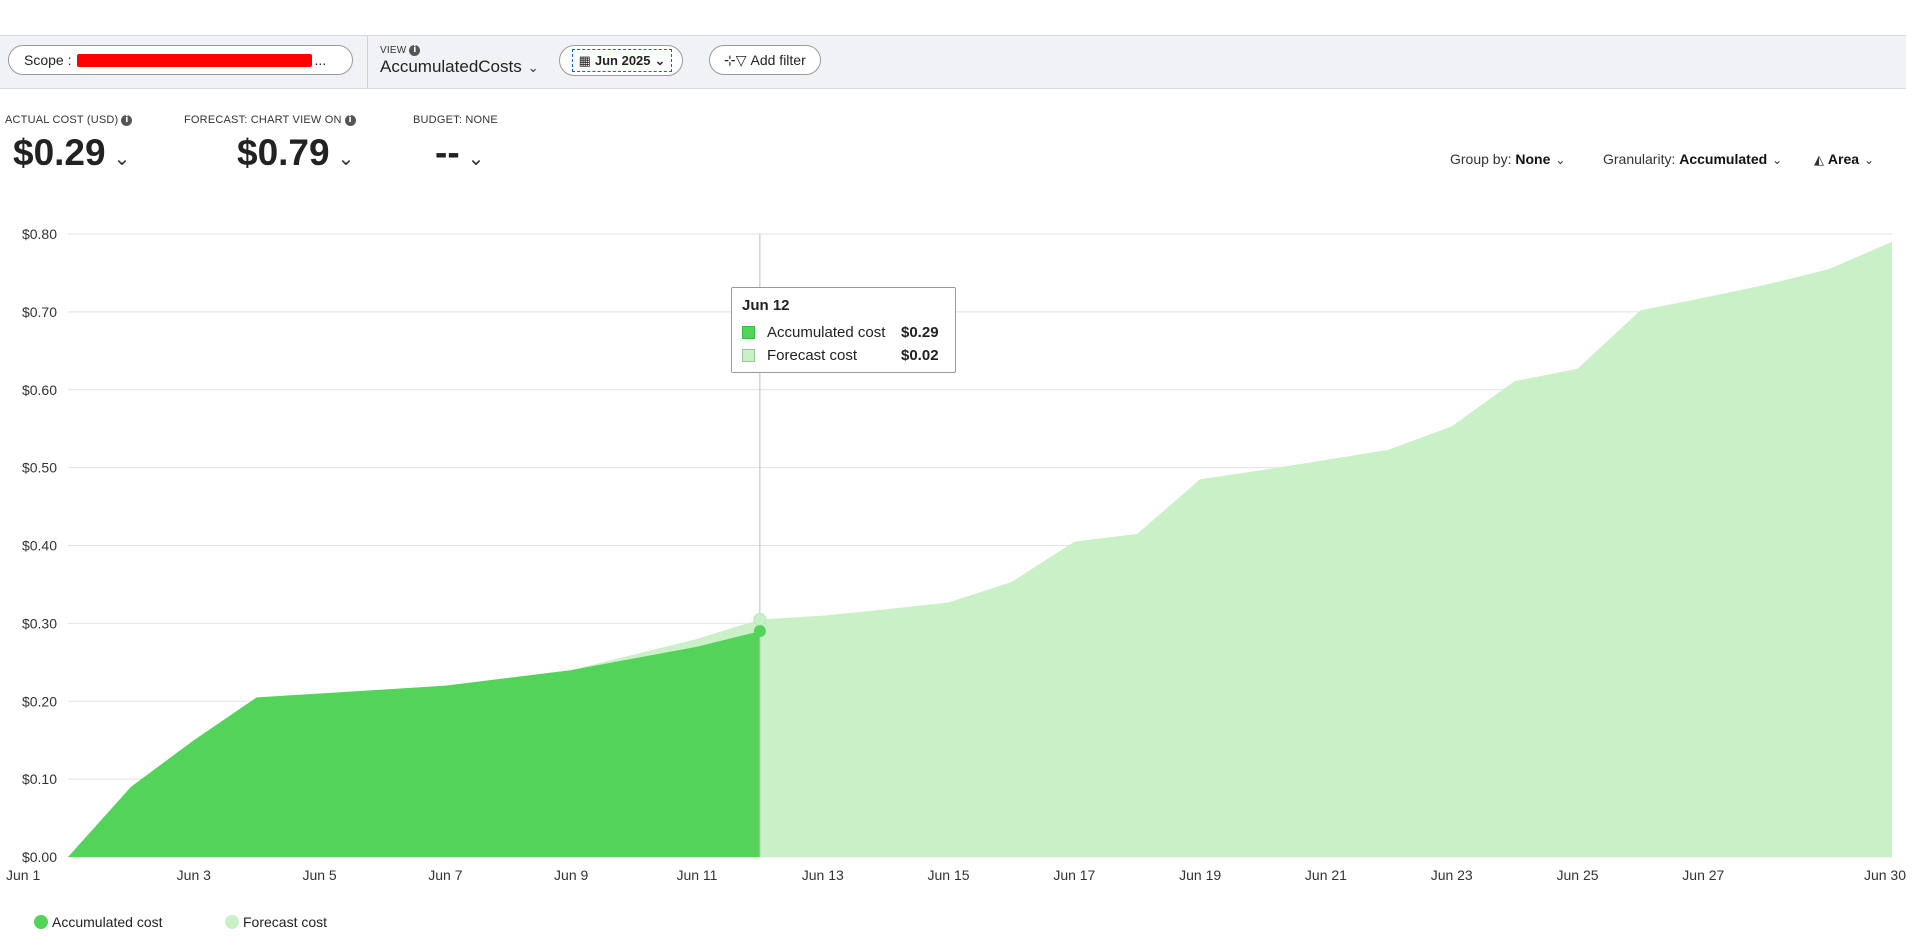 The width and height of the screenshot is (1913, 939). What do you see at coordinates (748, 355) in the screenshot?
I see `forecast-swatch` at bounding box center [748, 355].